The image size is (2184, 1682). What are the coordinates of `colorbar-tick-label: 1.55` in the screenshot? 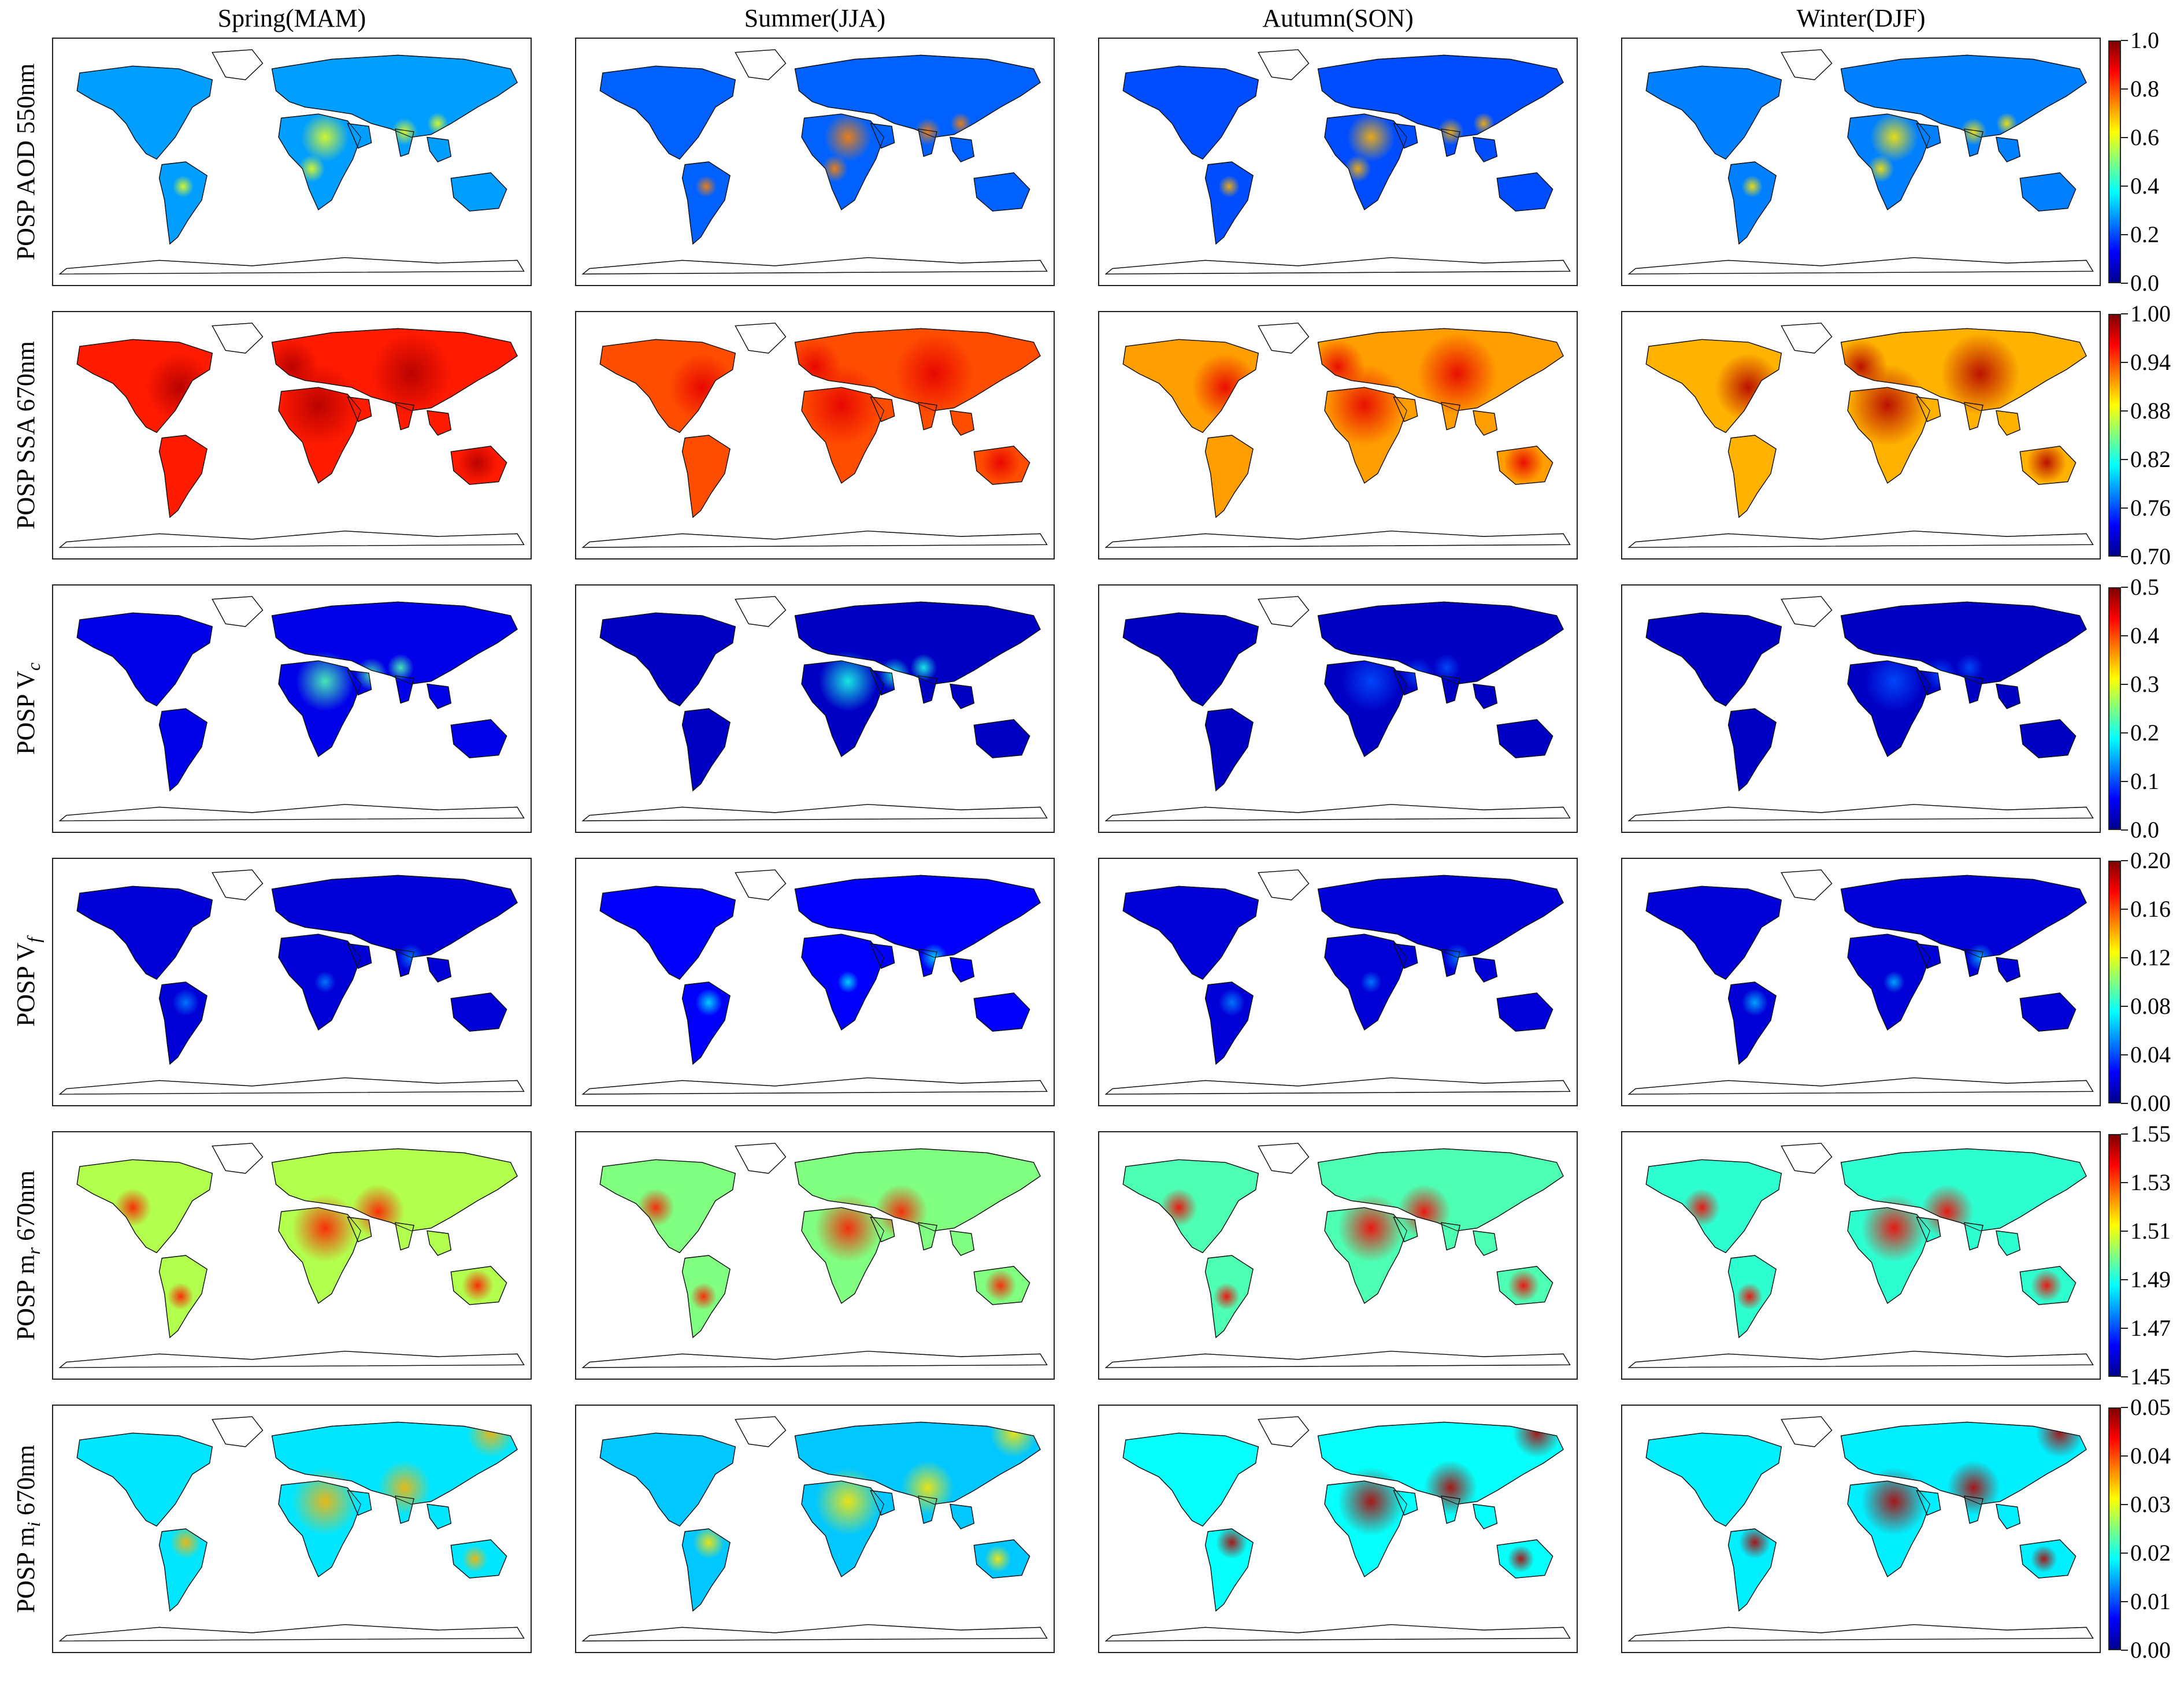 It's located at (2150, 1134).